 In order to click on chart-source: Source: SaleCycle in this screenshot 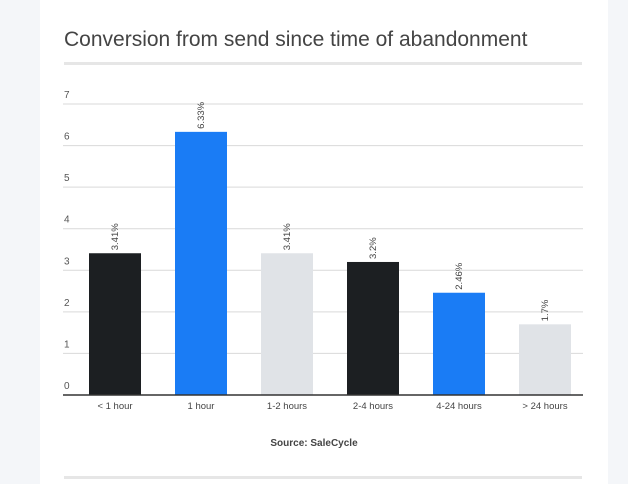, I will do `click(314, 443)`.